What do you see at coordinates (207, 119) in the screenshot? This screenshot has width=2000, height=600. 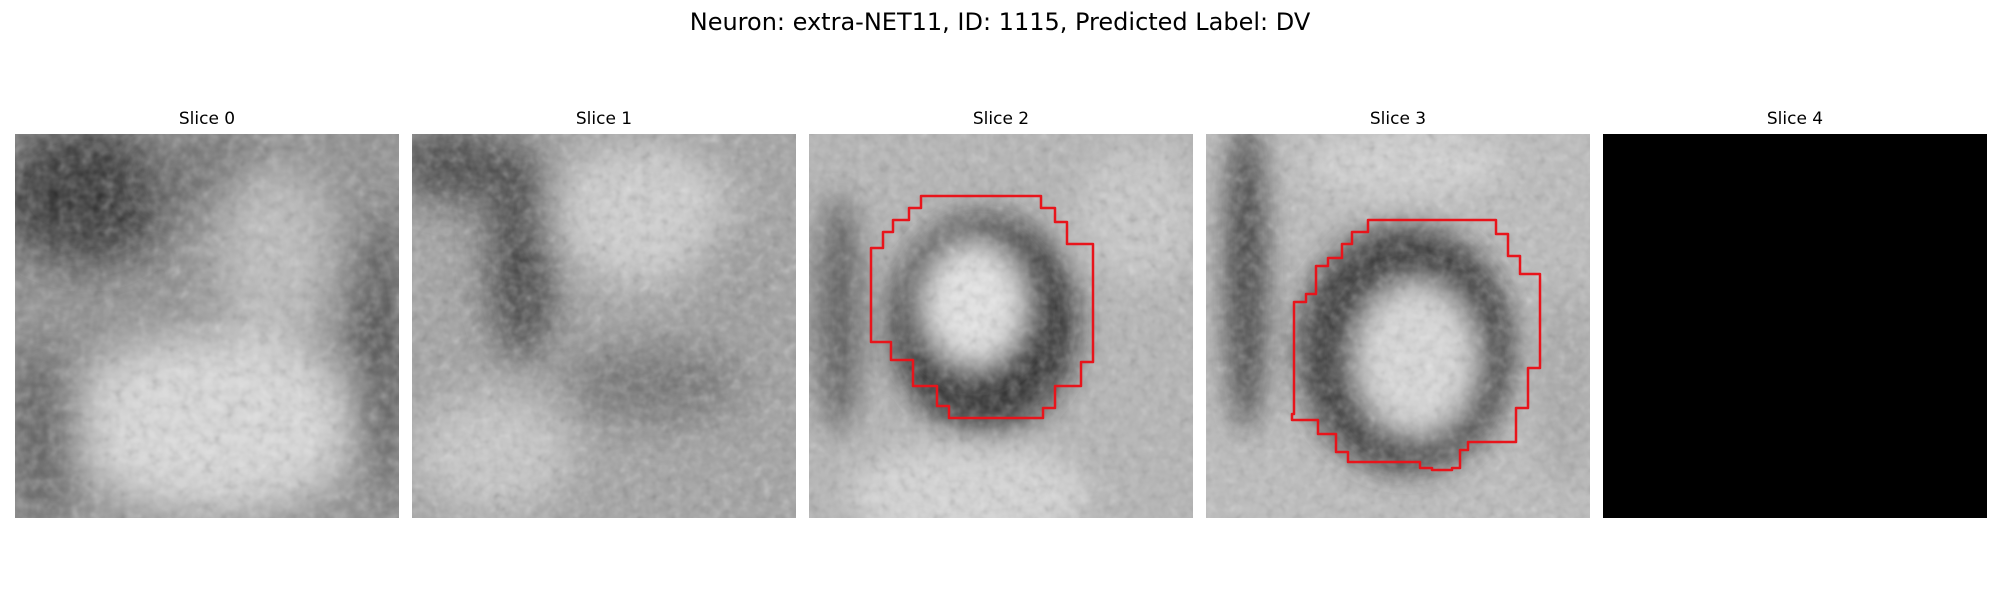 I see `slice-title-0: Slice 0` at bounding box center [207, 119].